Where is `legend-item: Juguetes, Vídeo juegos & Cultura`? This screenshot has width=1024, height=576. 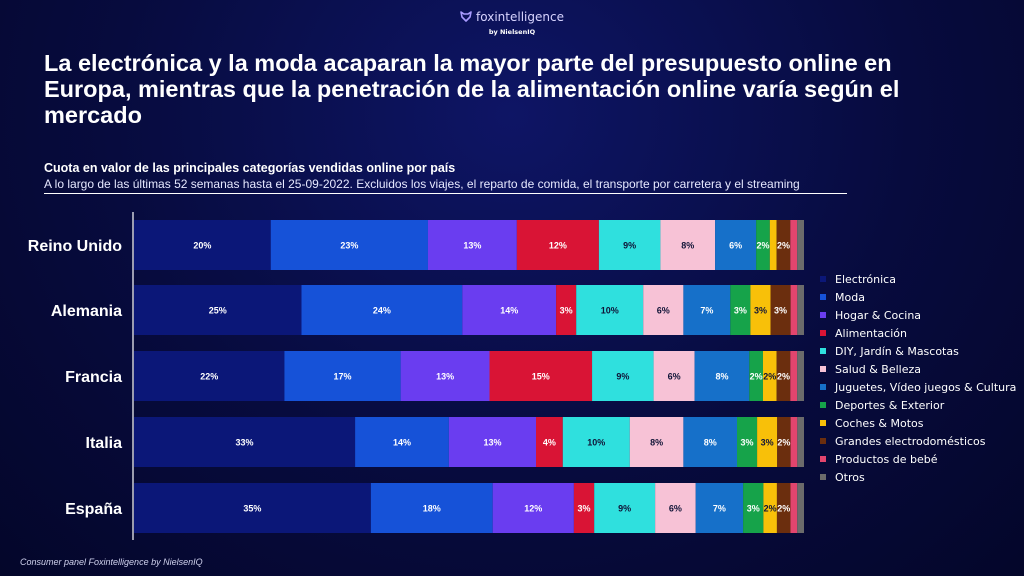
legend-item: Juguetes, Vídeo juegos & Cultura is located at coordinates (918, 387).